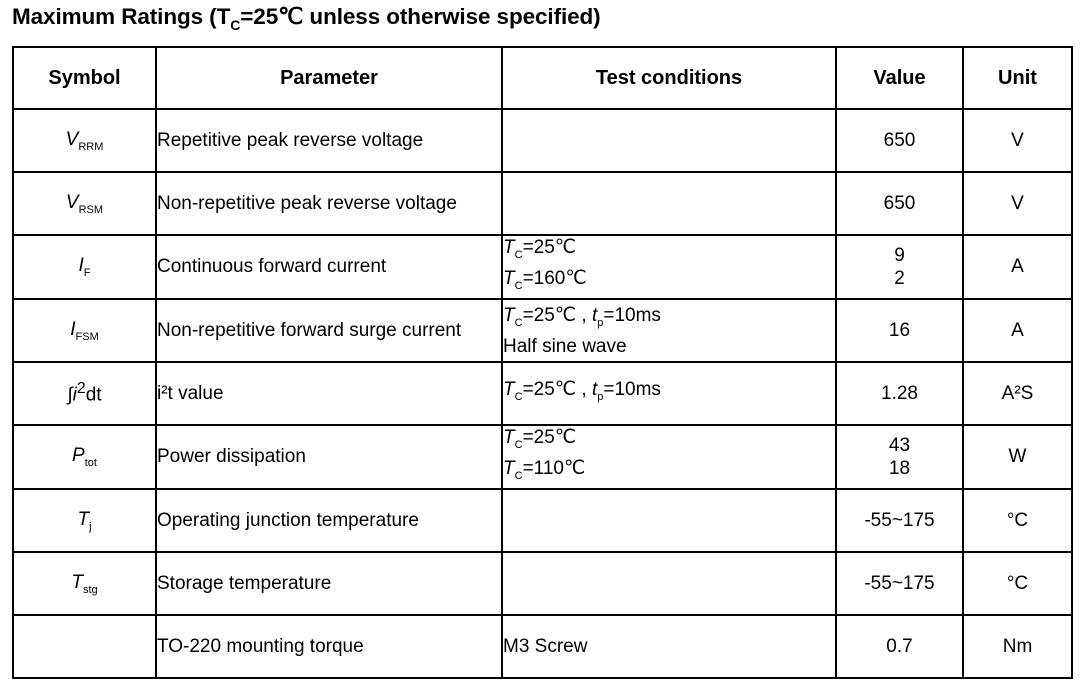 This screenshot has height=686, width=1092. Describe the element at coordinates (329, 267) in the screenshot. I see `parameter-cell: Continuous forward current` at that location.